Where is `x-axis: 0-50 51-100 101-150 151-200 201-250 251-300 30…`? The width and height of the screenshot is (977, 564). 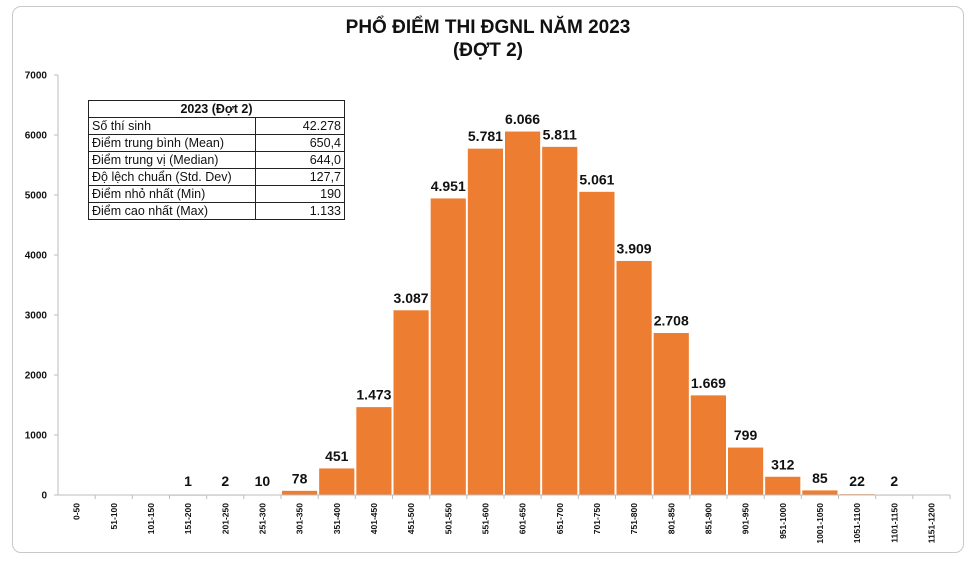 x-axis: 0-50 51-100 101-150 151-200 201-250 251-300 30… is located at coordinates (504, 519).